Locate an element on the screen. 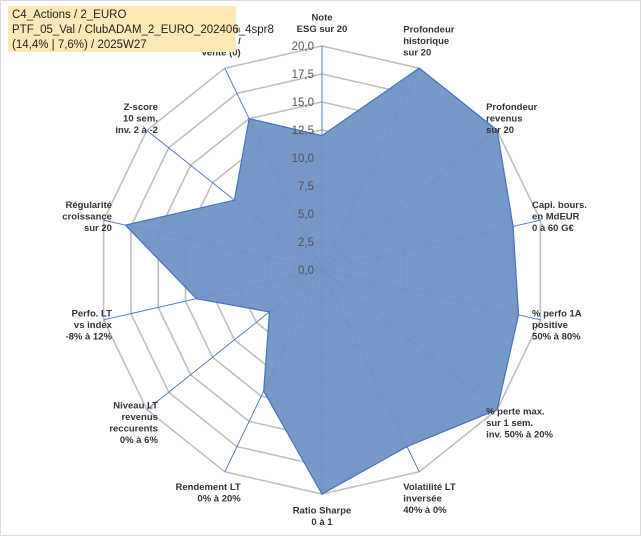  axis-label-line: Volatilité LT is located at coordinates (429, 487).